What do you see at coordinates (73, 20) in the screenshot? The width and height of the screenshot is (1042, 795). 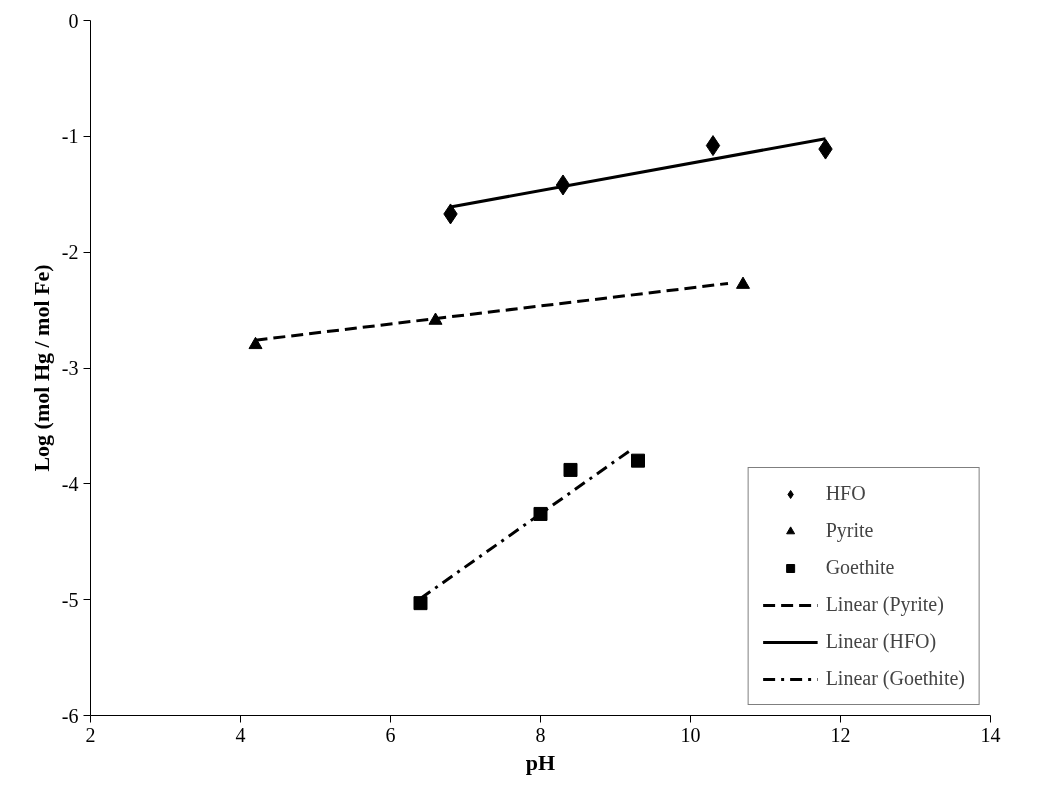 I see `y-tick-label: 0` at bounding box center [73, 20].